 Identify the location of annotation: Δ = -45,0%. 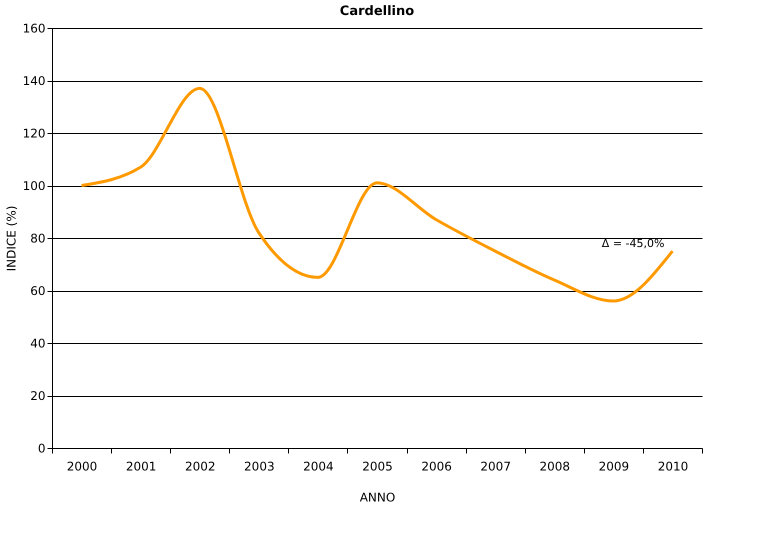
(633, 243).